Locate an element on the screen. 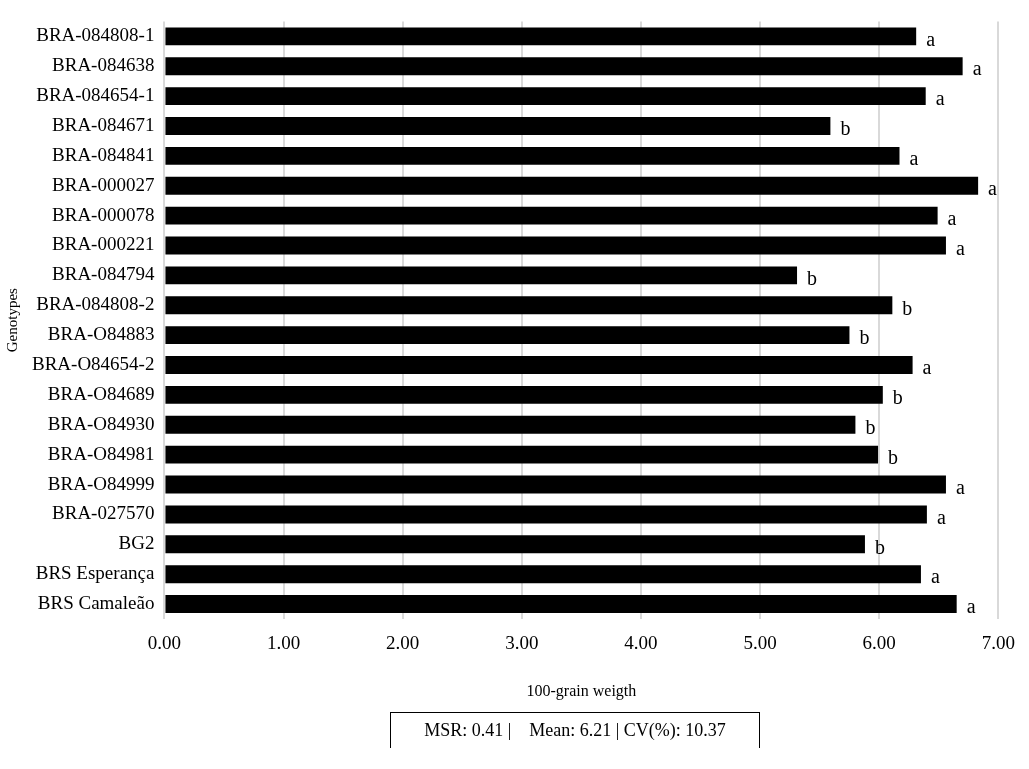 The image size is (1029, 769). y-tick-label: BRA-000078 is located at coordinates (103, 214).